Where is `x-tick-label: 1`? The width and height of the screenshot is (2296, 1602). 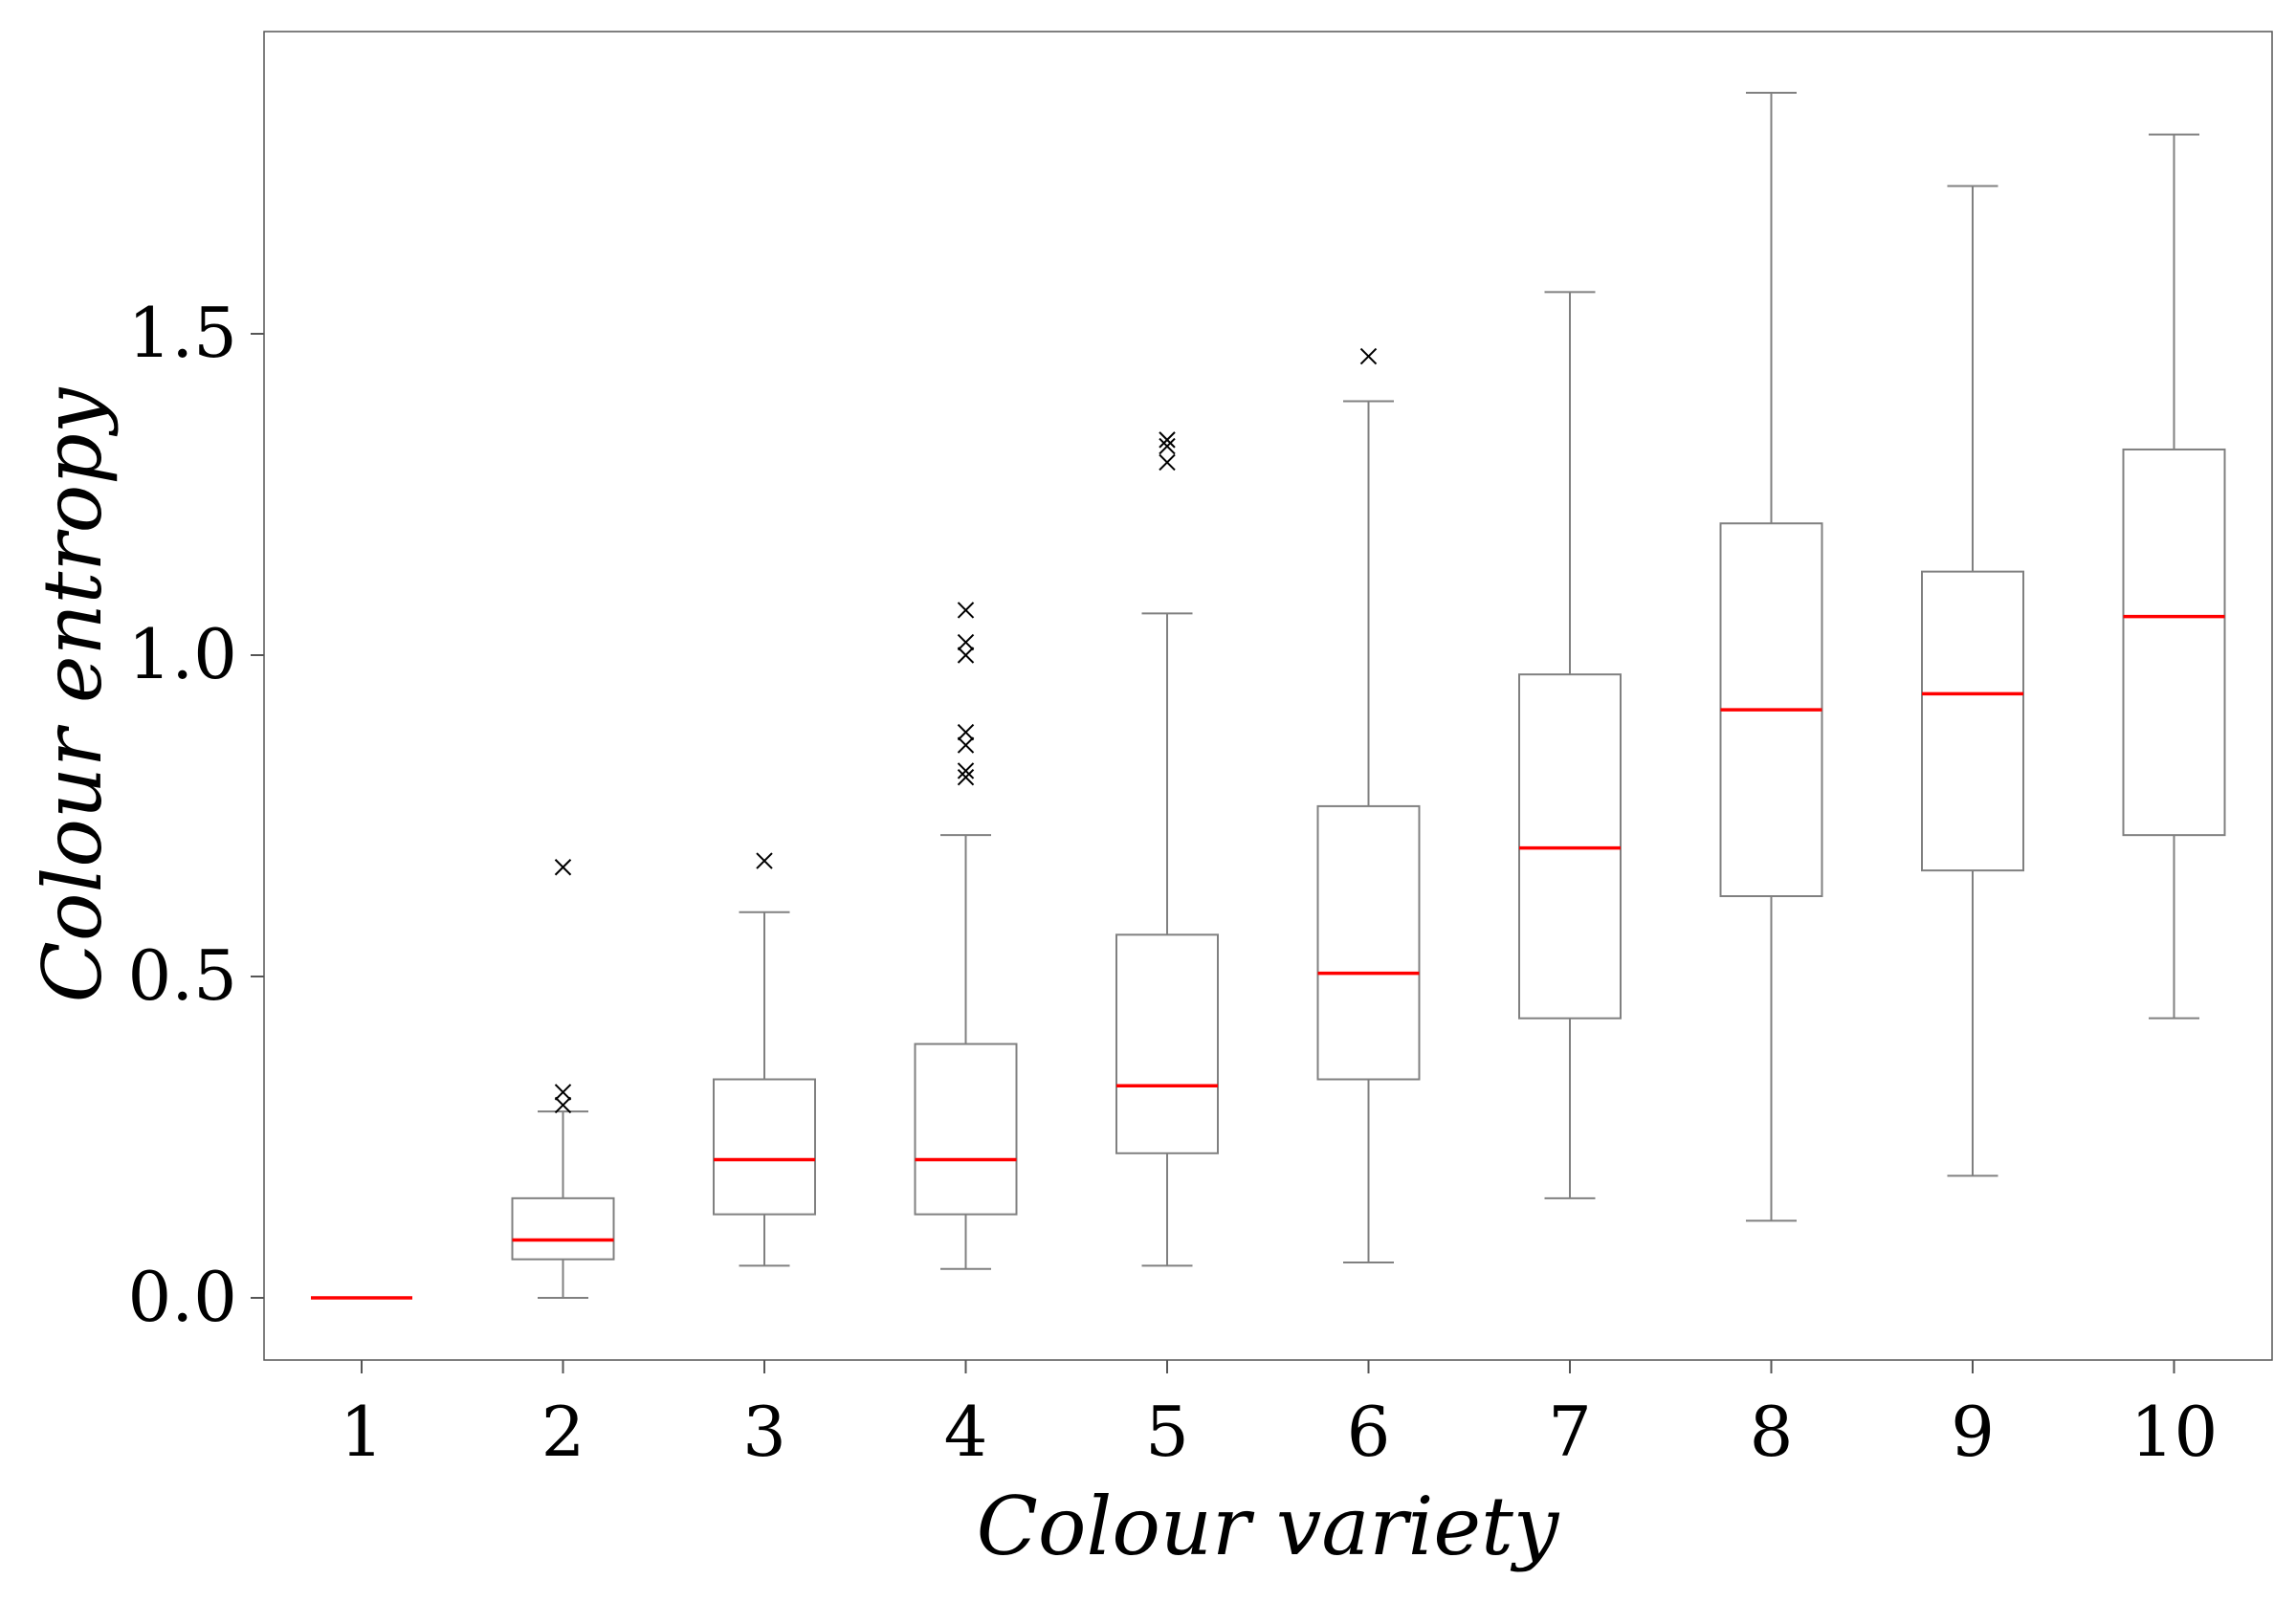
x-tick-label: 1 is located at coordinates (362, 1432).